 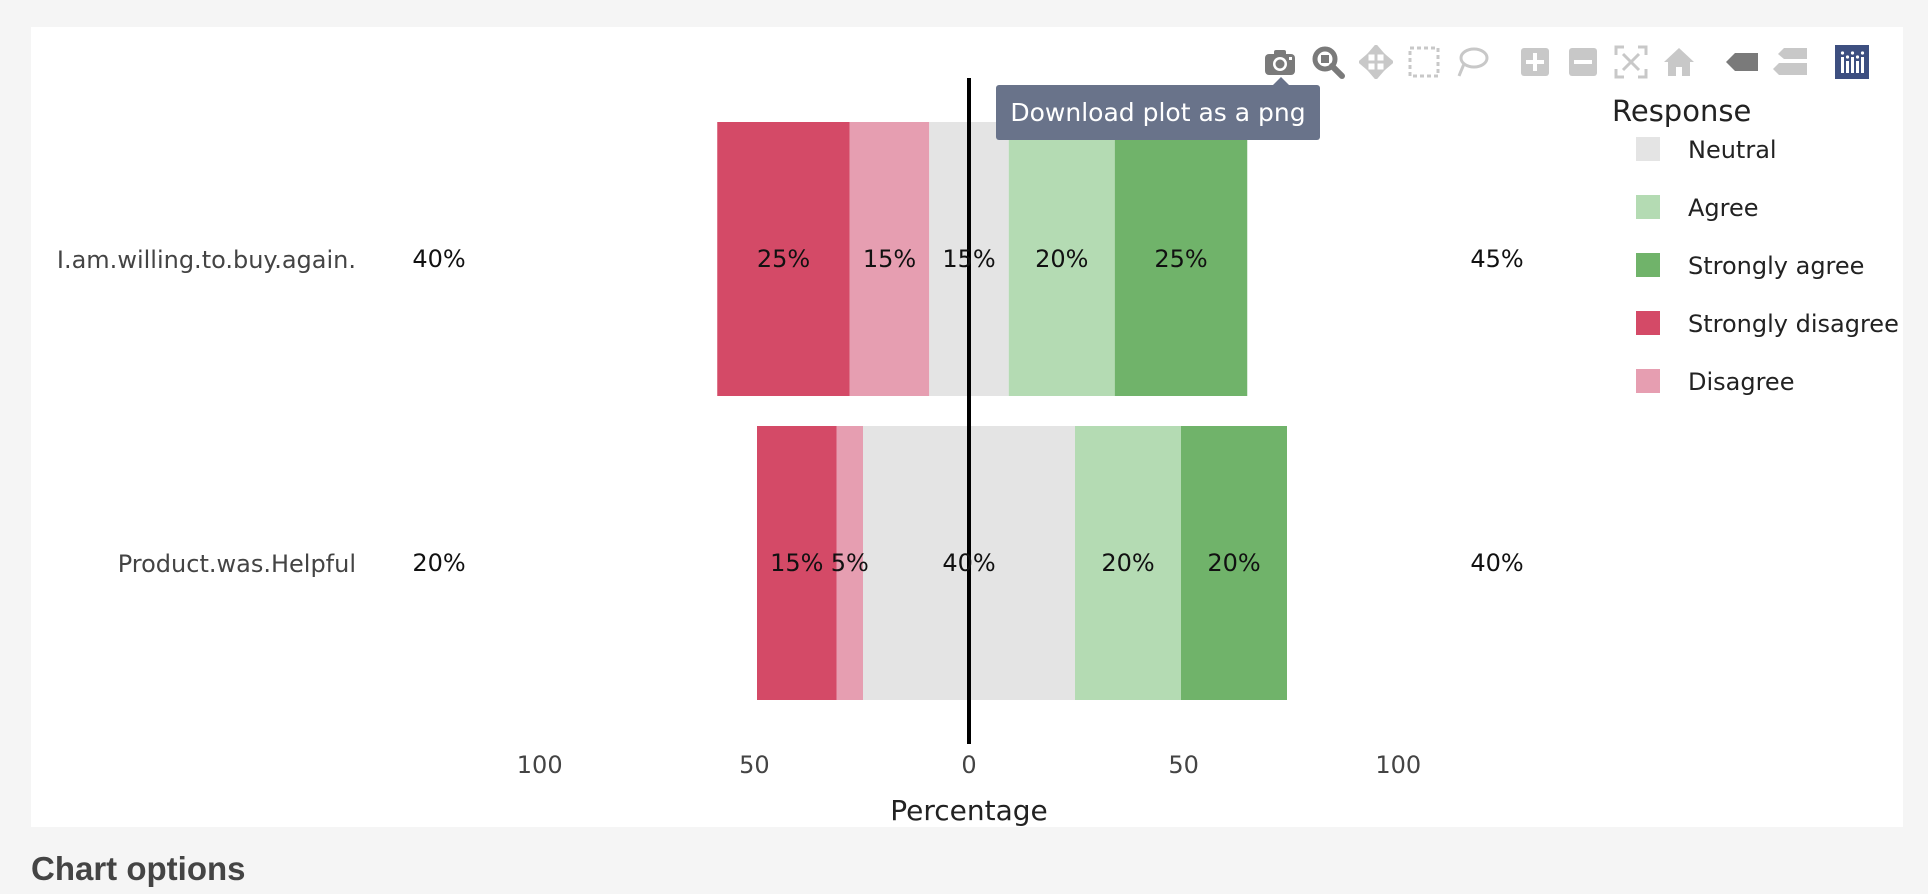 I want to click on zoom-in-icon, so click(x=1535, y=62).